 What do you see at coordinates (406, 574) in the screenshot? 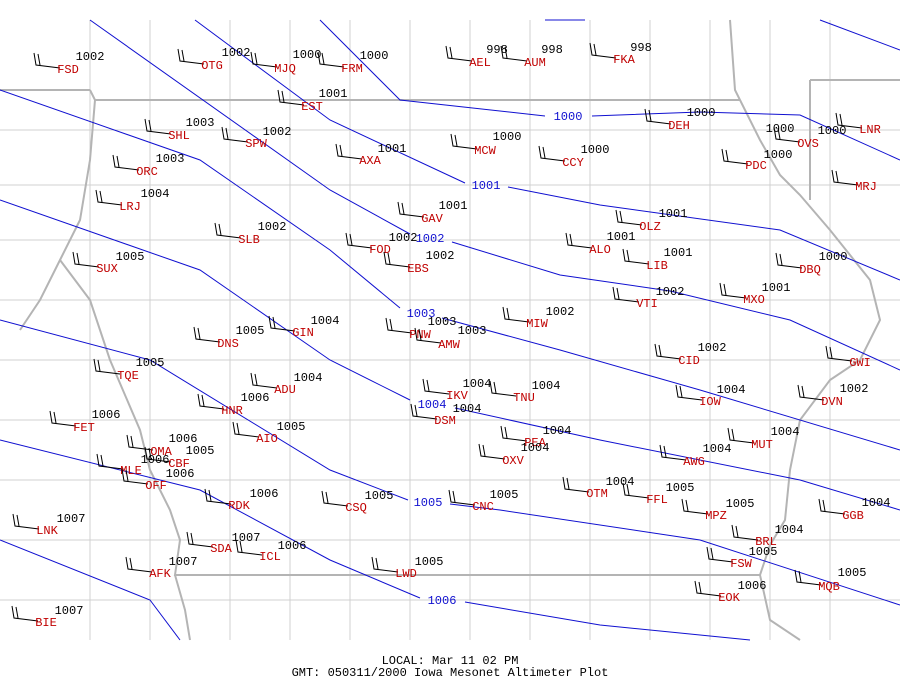
I see `station-id: LWD` at bounding box center [406, 574].